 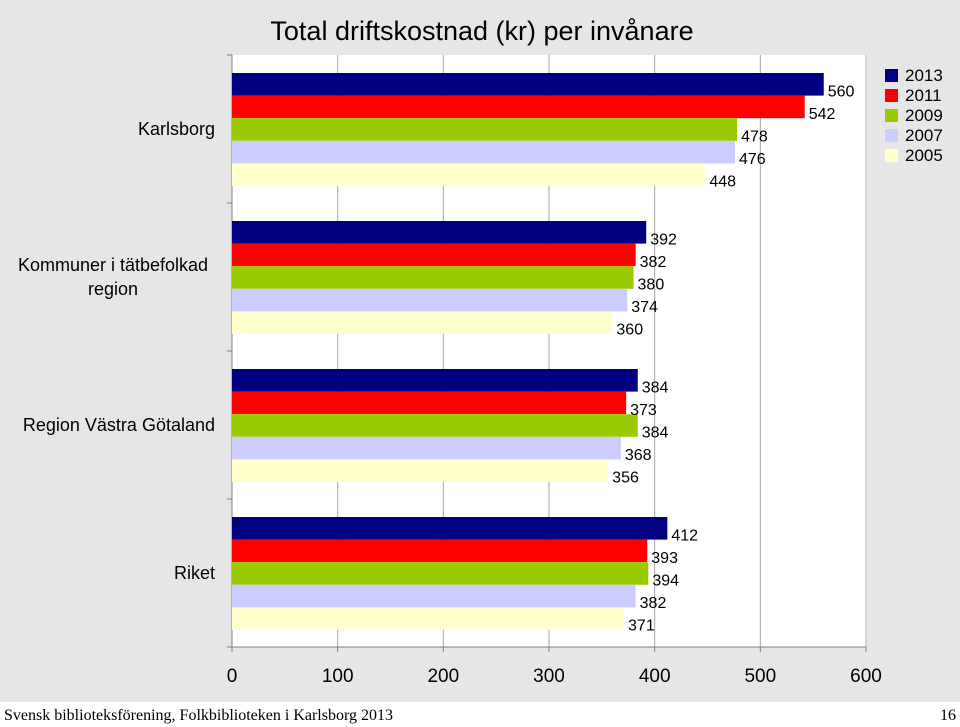 I want to click on legend-label: 2009, so click(x=924, y=115).